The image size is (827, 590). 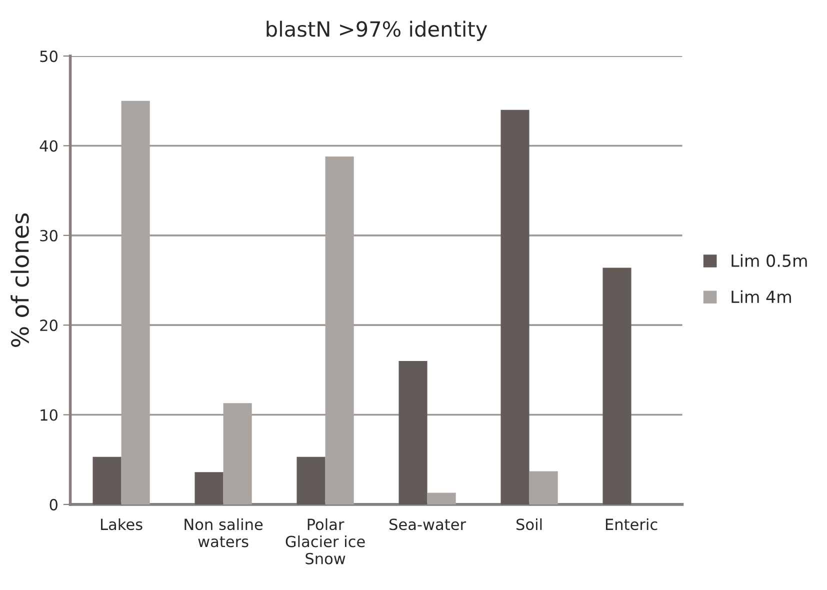 I want to click on y-tick-label: 10, so click(x=49, y=415).